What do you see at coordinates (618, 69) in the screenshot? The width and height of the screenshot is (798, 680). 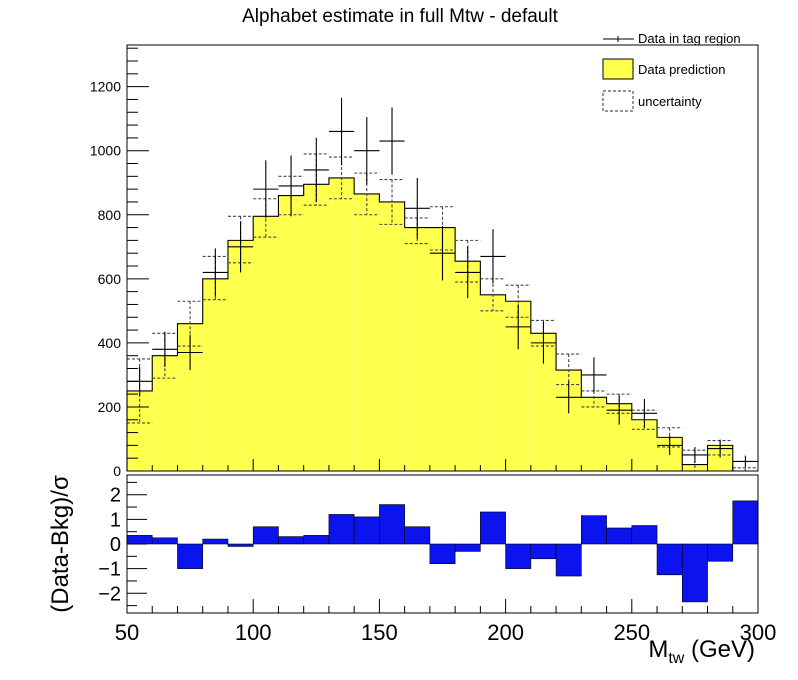 I see `legend-prediction-swatch` at bounding box center [618, 69].